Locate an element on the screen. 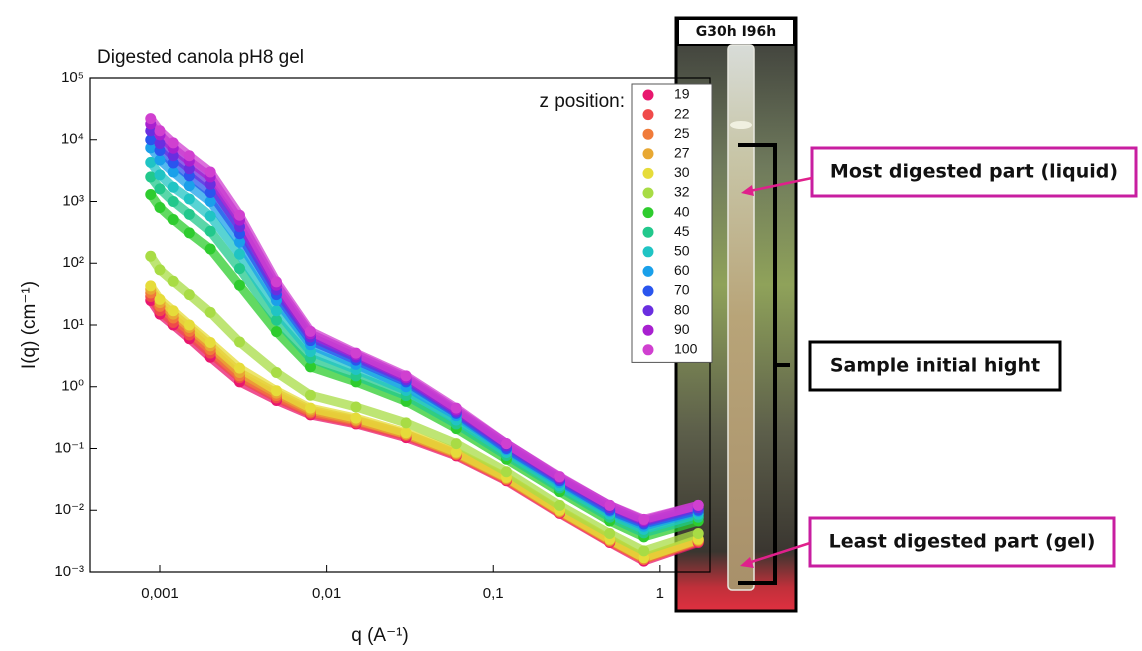 This screenshot has width=1142, height=651. legend-label: 100 is located at coordinates (686, 349).